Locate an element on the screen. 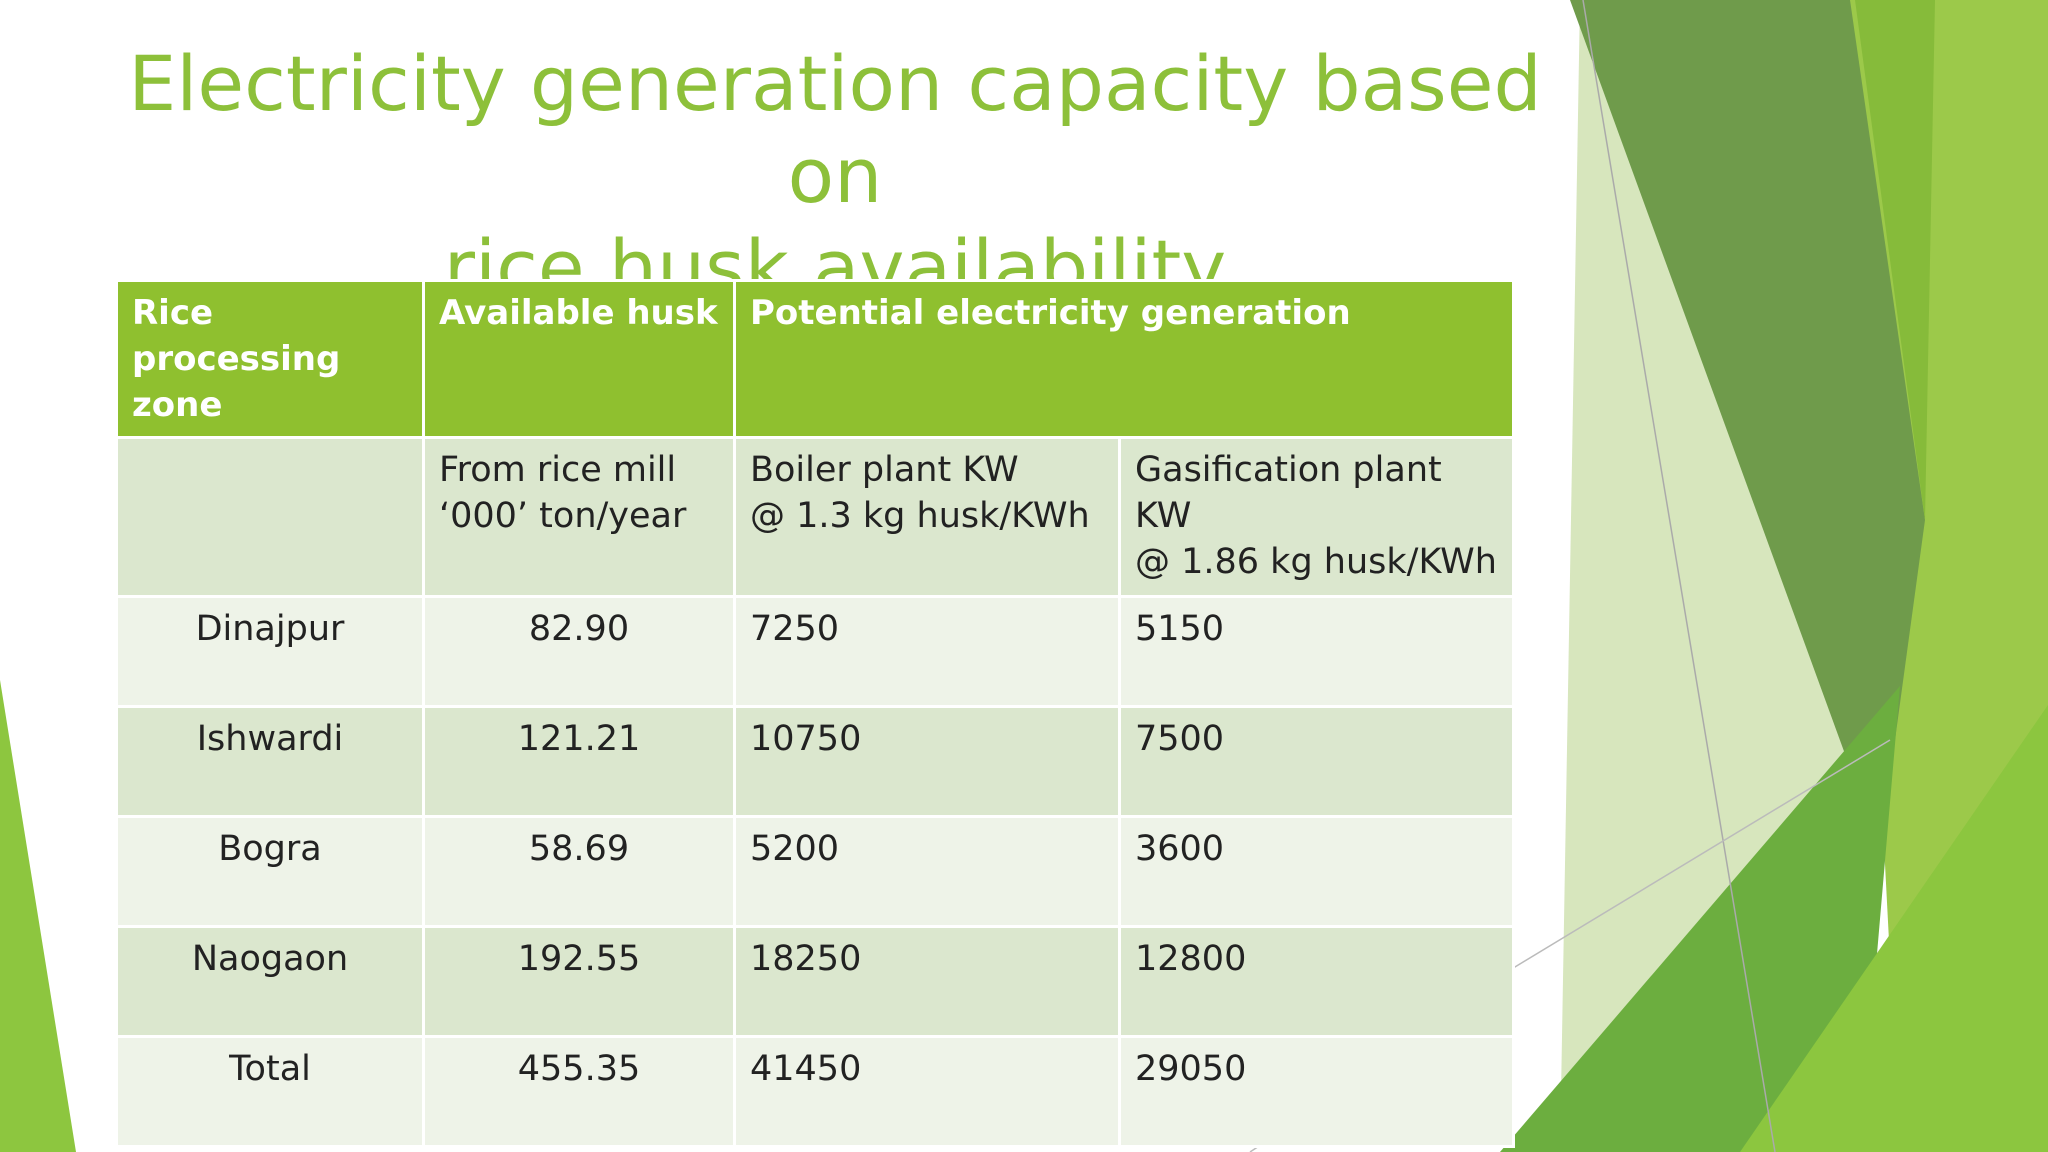 This screenshot has height=1152, width=2048. bottom-shape is located at coordinates (1700, 919).